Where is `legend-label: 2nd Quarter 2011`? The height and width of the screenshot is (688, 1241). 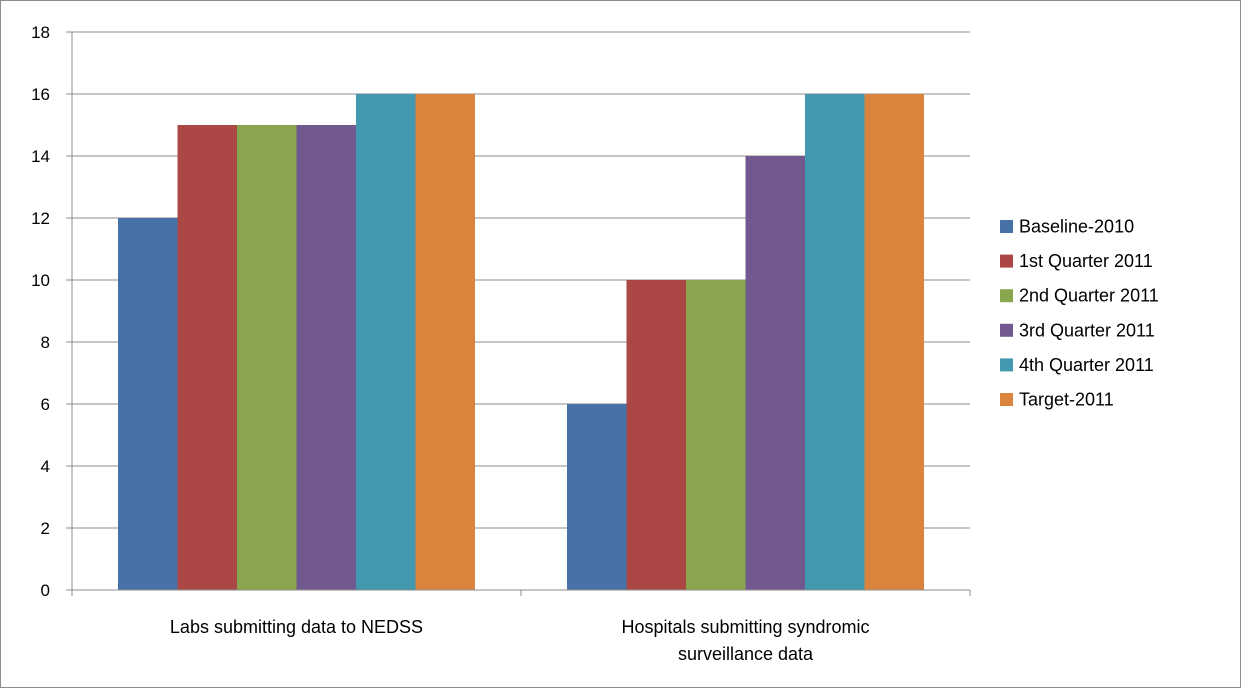
legend-label: 2nd Quarter 2011 is located at coordinates (1089, 296).